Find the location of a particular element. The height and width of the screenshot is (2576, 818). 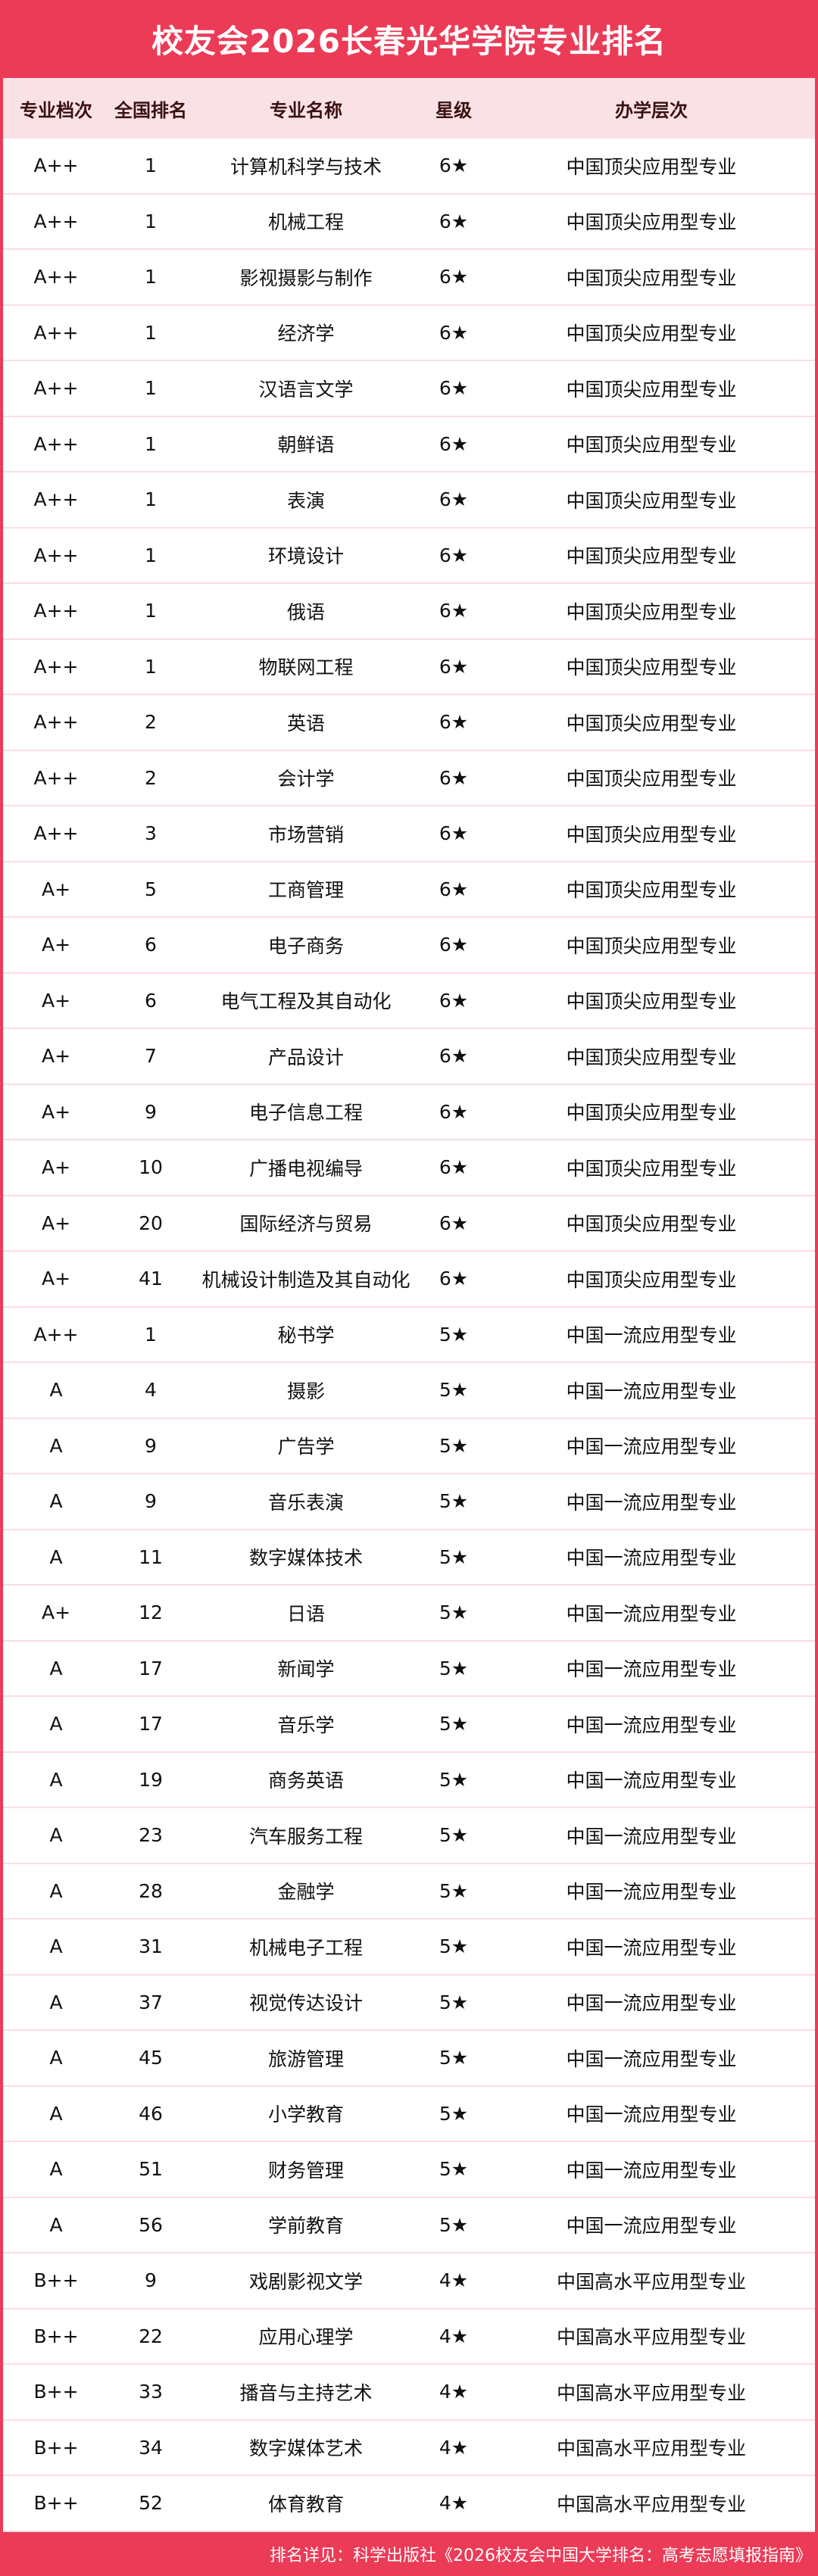

cell-major: 汉语言文学 is located at coordinates (306, 389).